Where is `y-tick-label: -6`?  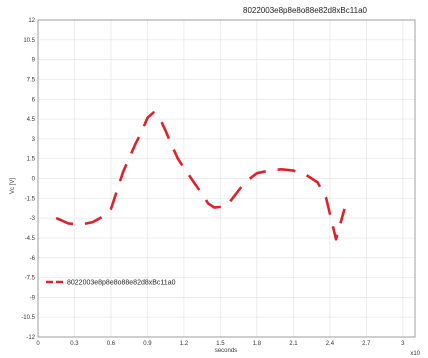 y-tick-label: -6 is located at coordinates (33, 259).